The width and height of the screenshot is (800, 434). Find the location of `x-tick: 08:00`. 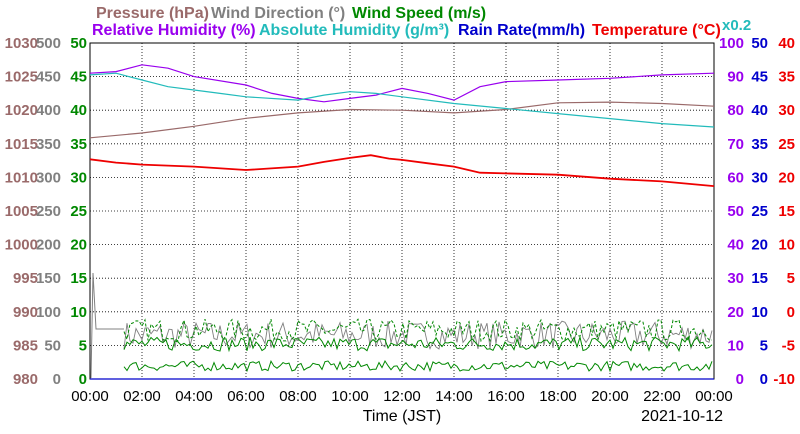

x-tick: 08:00 is located at coordinates (298, 396).